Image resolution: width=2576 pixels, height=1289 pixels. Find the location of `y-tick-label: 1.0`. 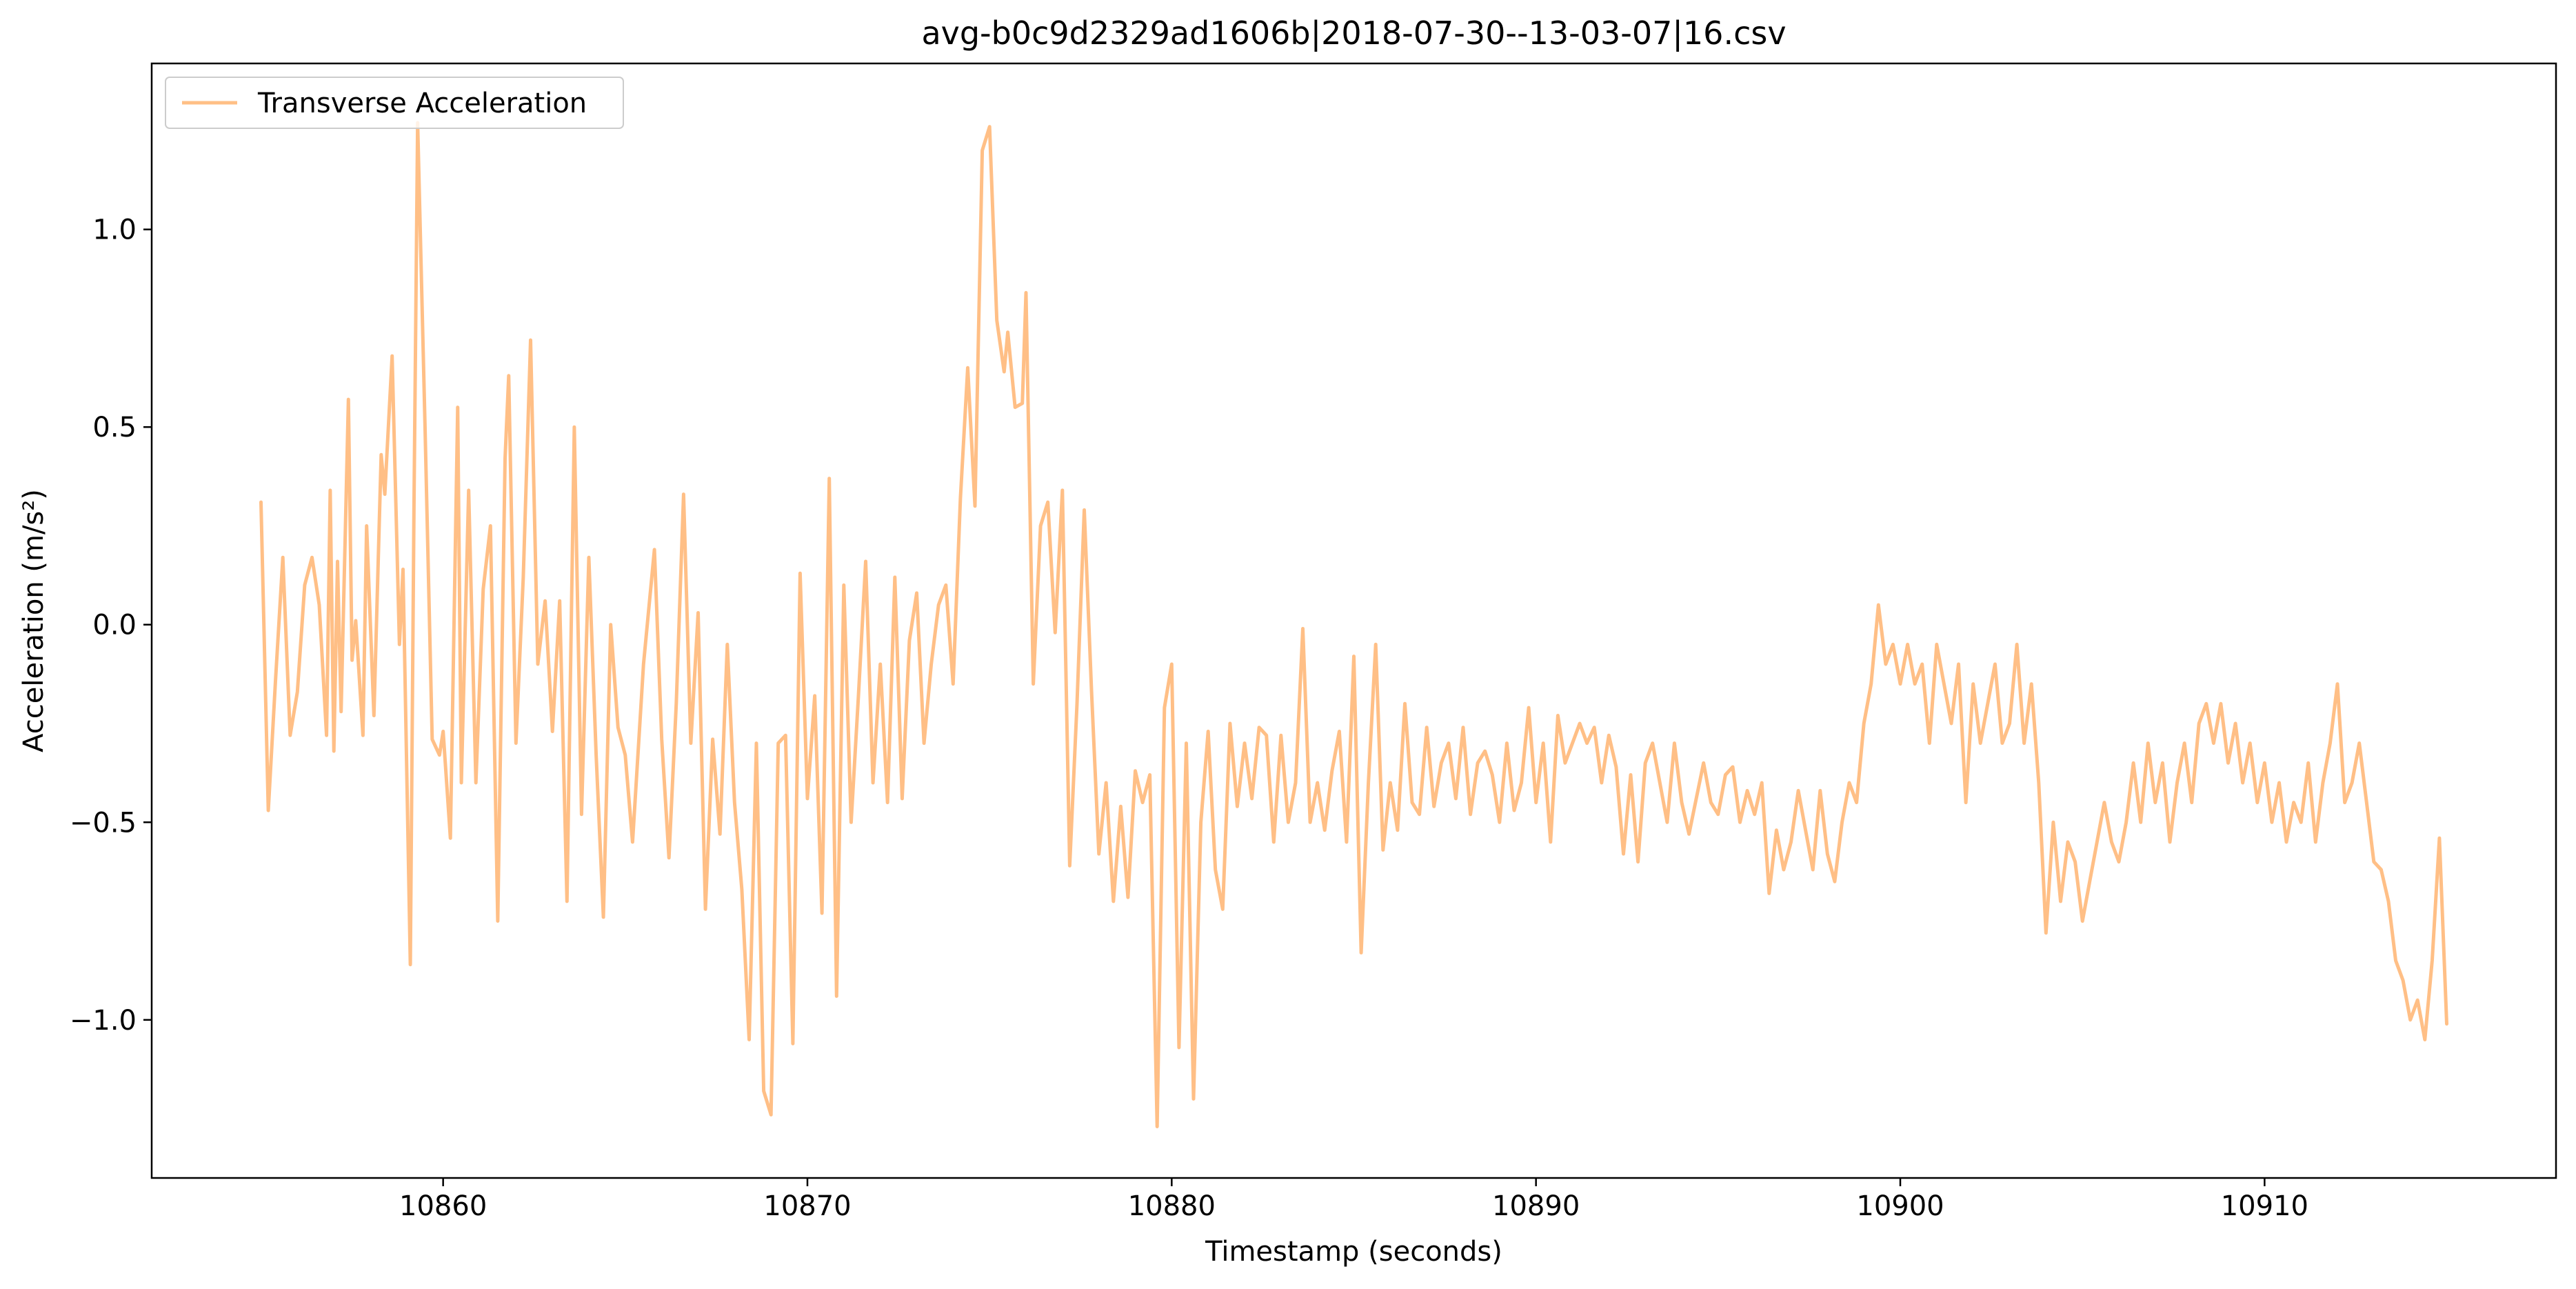

y-tick-label: 1.0 is located at coordinates (114, 230).